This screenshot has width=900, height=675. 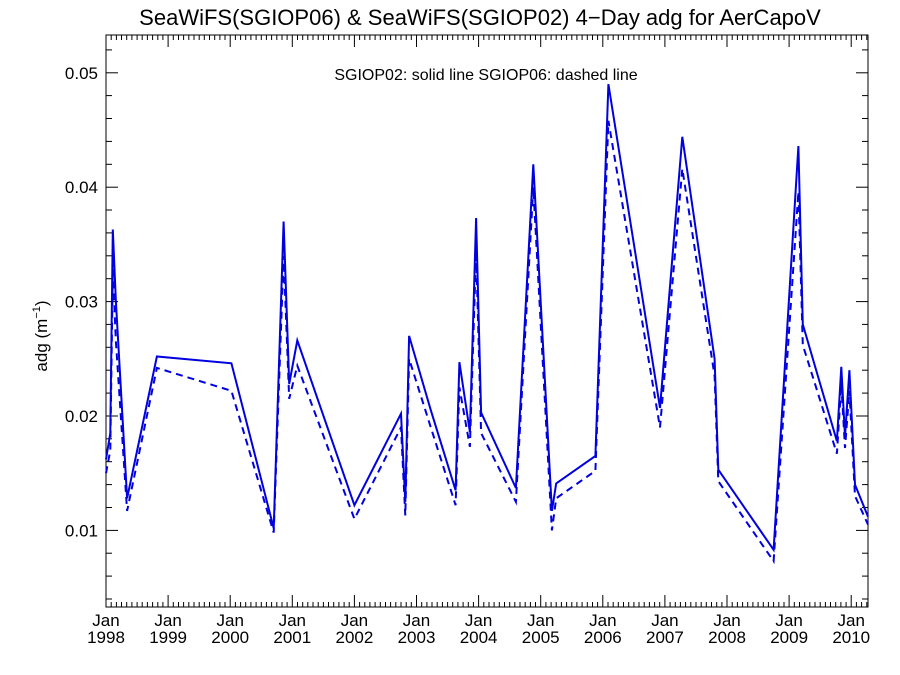 What do you see at coordinates (168, 637) in the screenshot?
I see `x-tick-year-label: 1999` at bounding box center [168, 637].